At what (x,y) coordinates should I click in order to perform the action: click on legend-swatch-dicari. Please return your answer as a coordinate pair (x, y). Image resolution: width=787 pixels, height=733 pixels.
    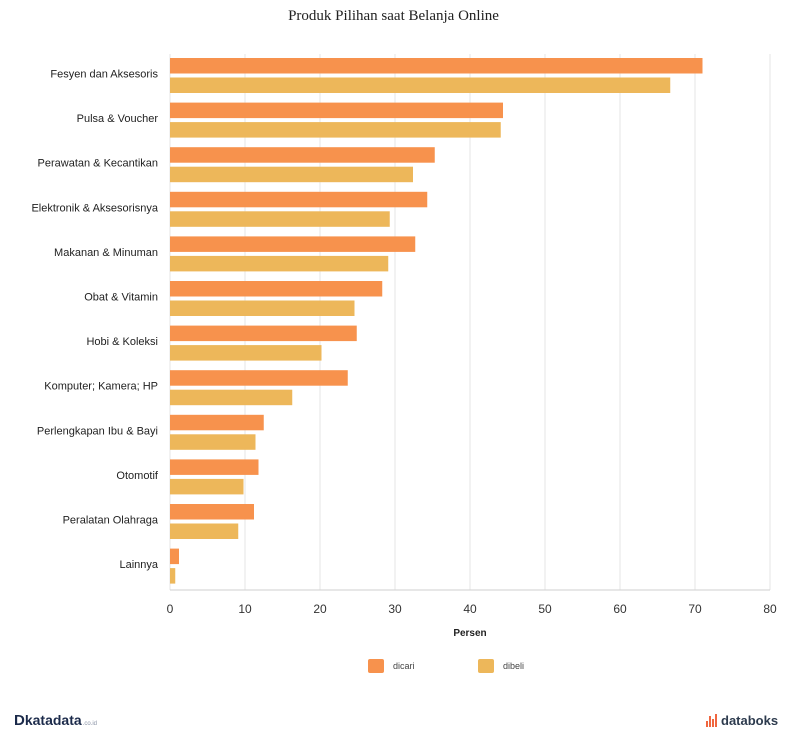
    Looking at the image, I should click on (376, 666).